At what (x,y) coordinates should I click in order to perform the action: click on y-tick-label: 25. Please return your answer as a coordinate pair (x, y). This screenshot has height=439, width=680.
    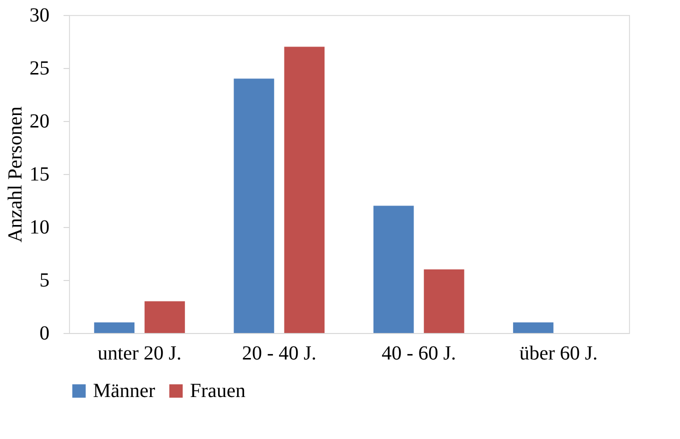
    Looking at the image, I should click on (40, 69).